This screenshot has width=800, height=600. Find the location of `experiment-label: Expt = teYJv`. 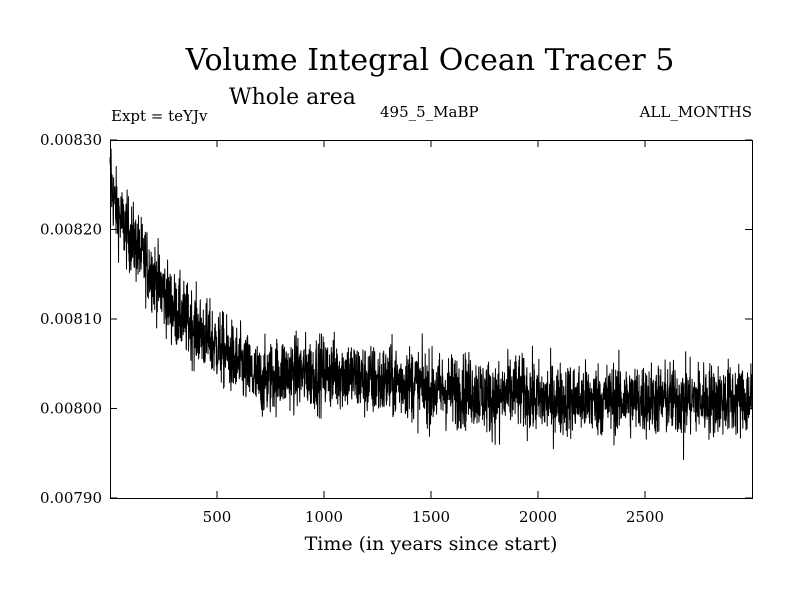

experiment-label: Expt = teYJv is located at coordinates (159, 116).